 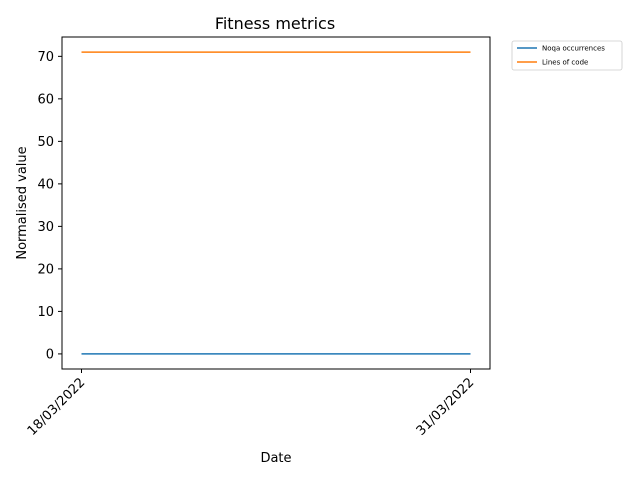 I want to click on y-tick-label: 70, so click(x=45, y=57).